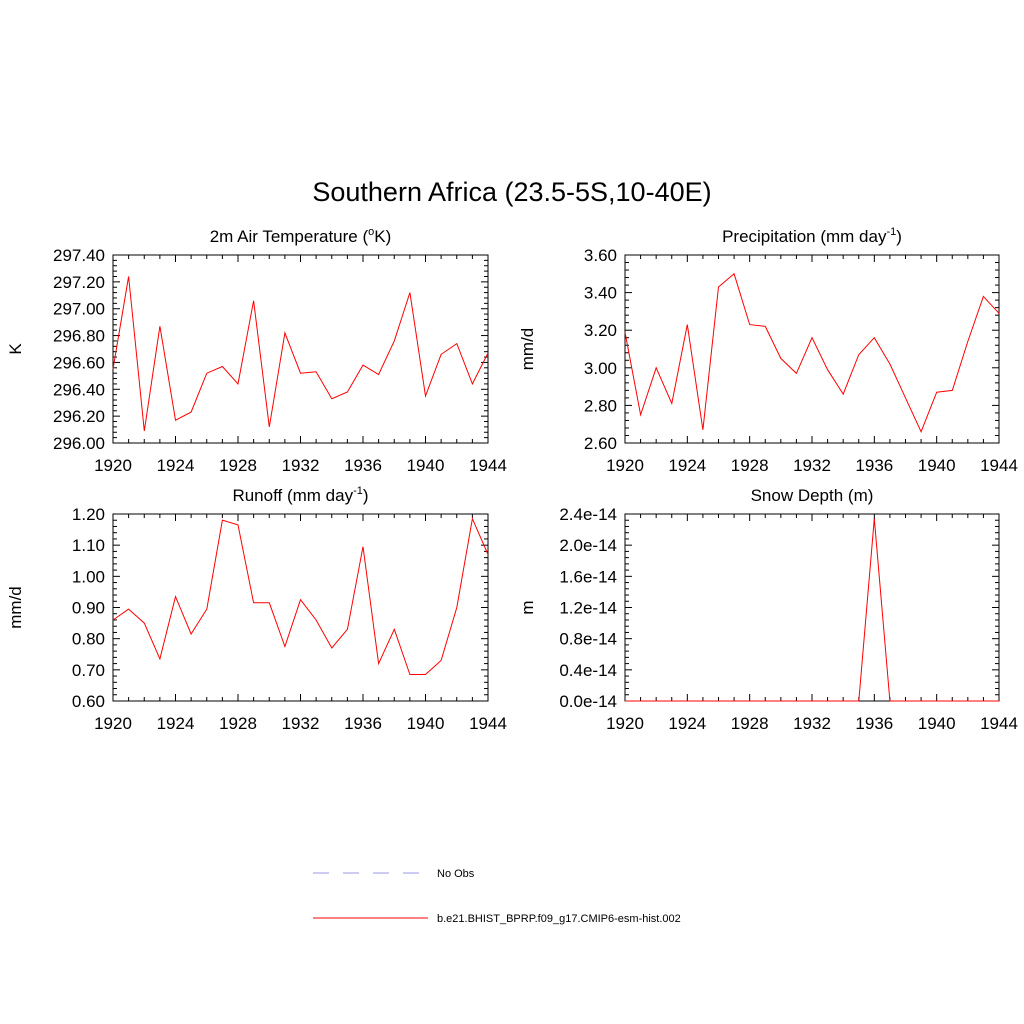 The image size is (1024, 1024). Describe the element at coordinates (527, 607) in the screenshot. I see `y-axis-label: m` at that location.